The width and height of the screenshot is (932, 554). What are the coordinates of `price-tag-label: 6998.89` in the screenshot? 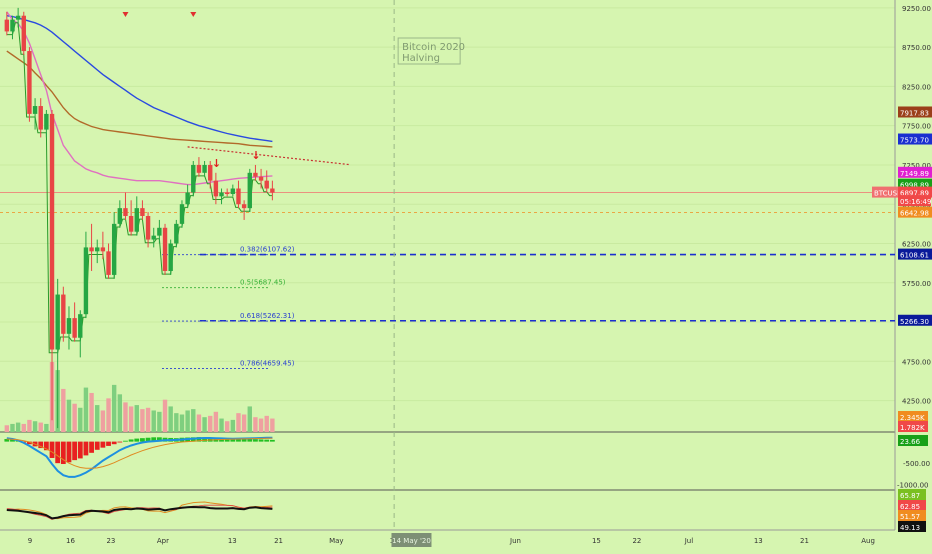 It's located at (914, 186).